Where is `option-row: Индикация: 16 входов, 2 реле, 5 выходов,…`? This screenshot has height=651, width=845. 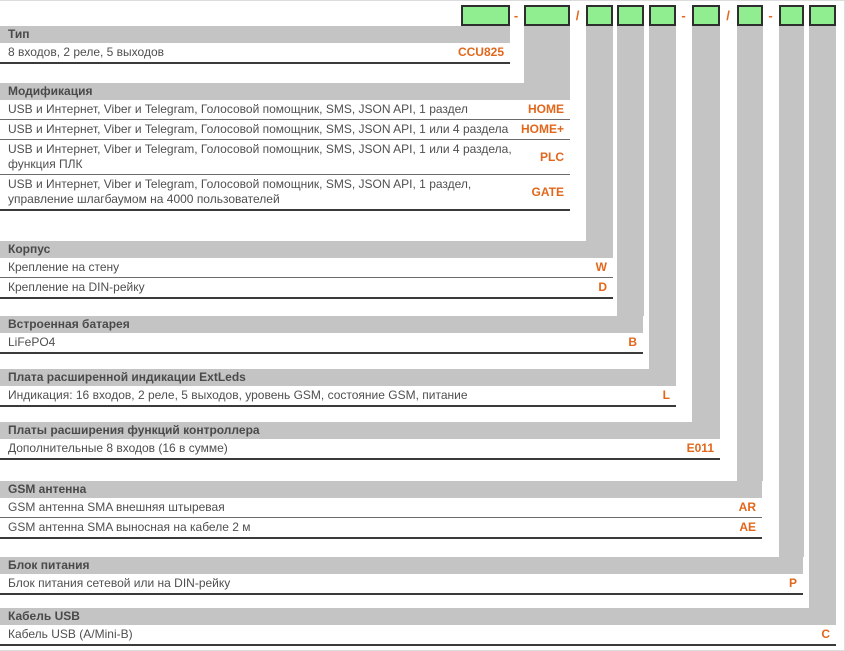 option-row: Индикация: 16 входов, 2 реле, 5 выходов,… is located at coordinates (338, 396).